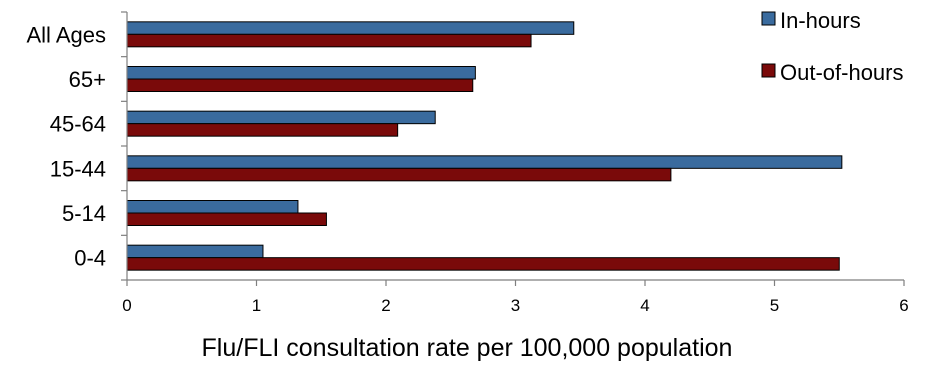 This screenshot has width=928, height=365. I want to click on x-tick-label: 6, so click(903, 305).